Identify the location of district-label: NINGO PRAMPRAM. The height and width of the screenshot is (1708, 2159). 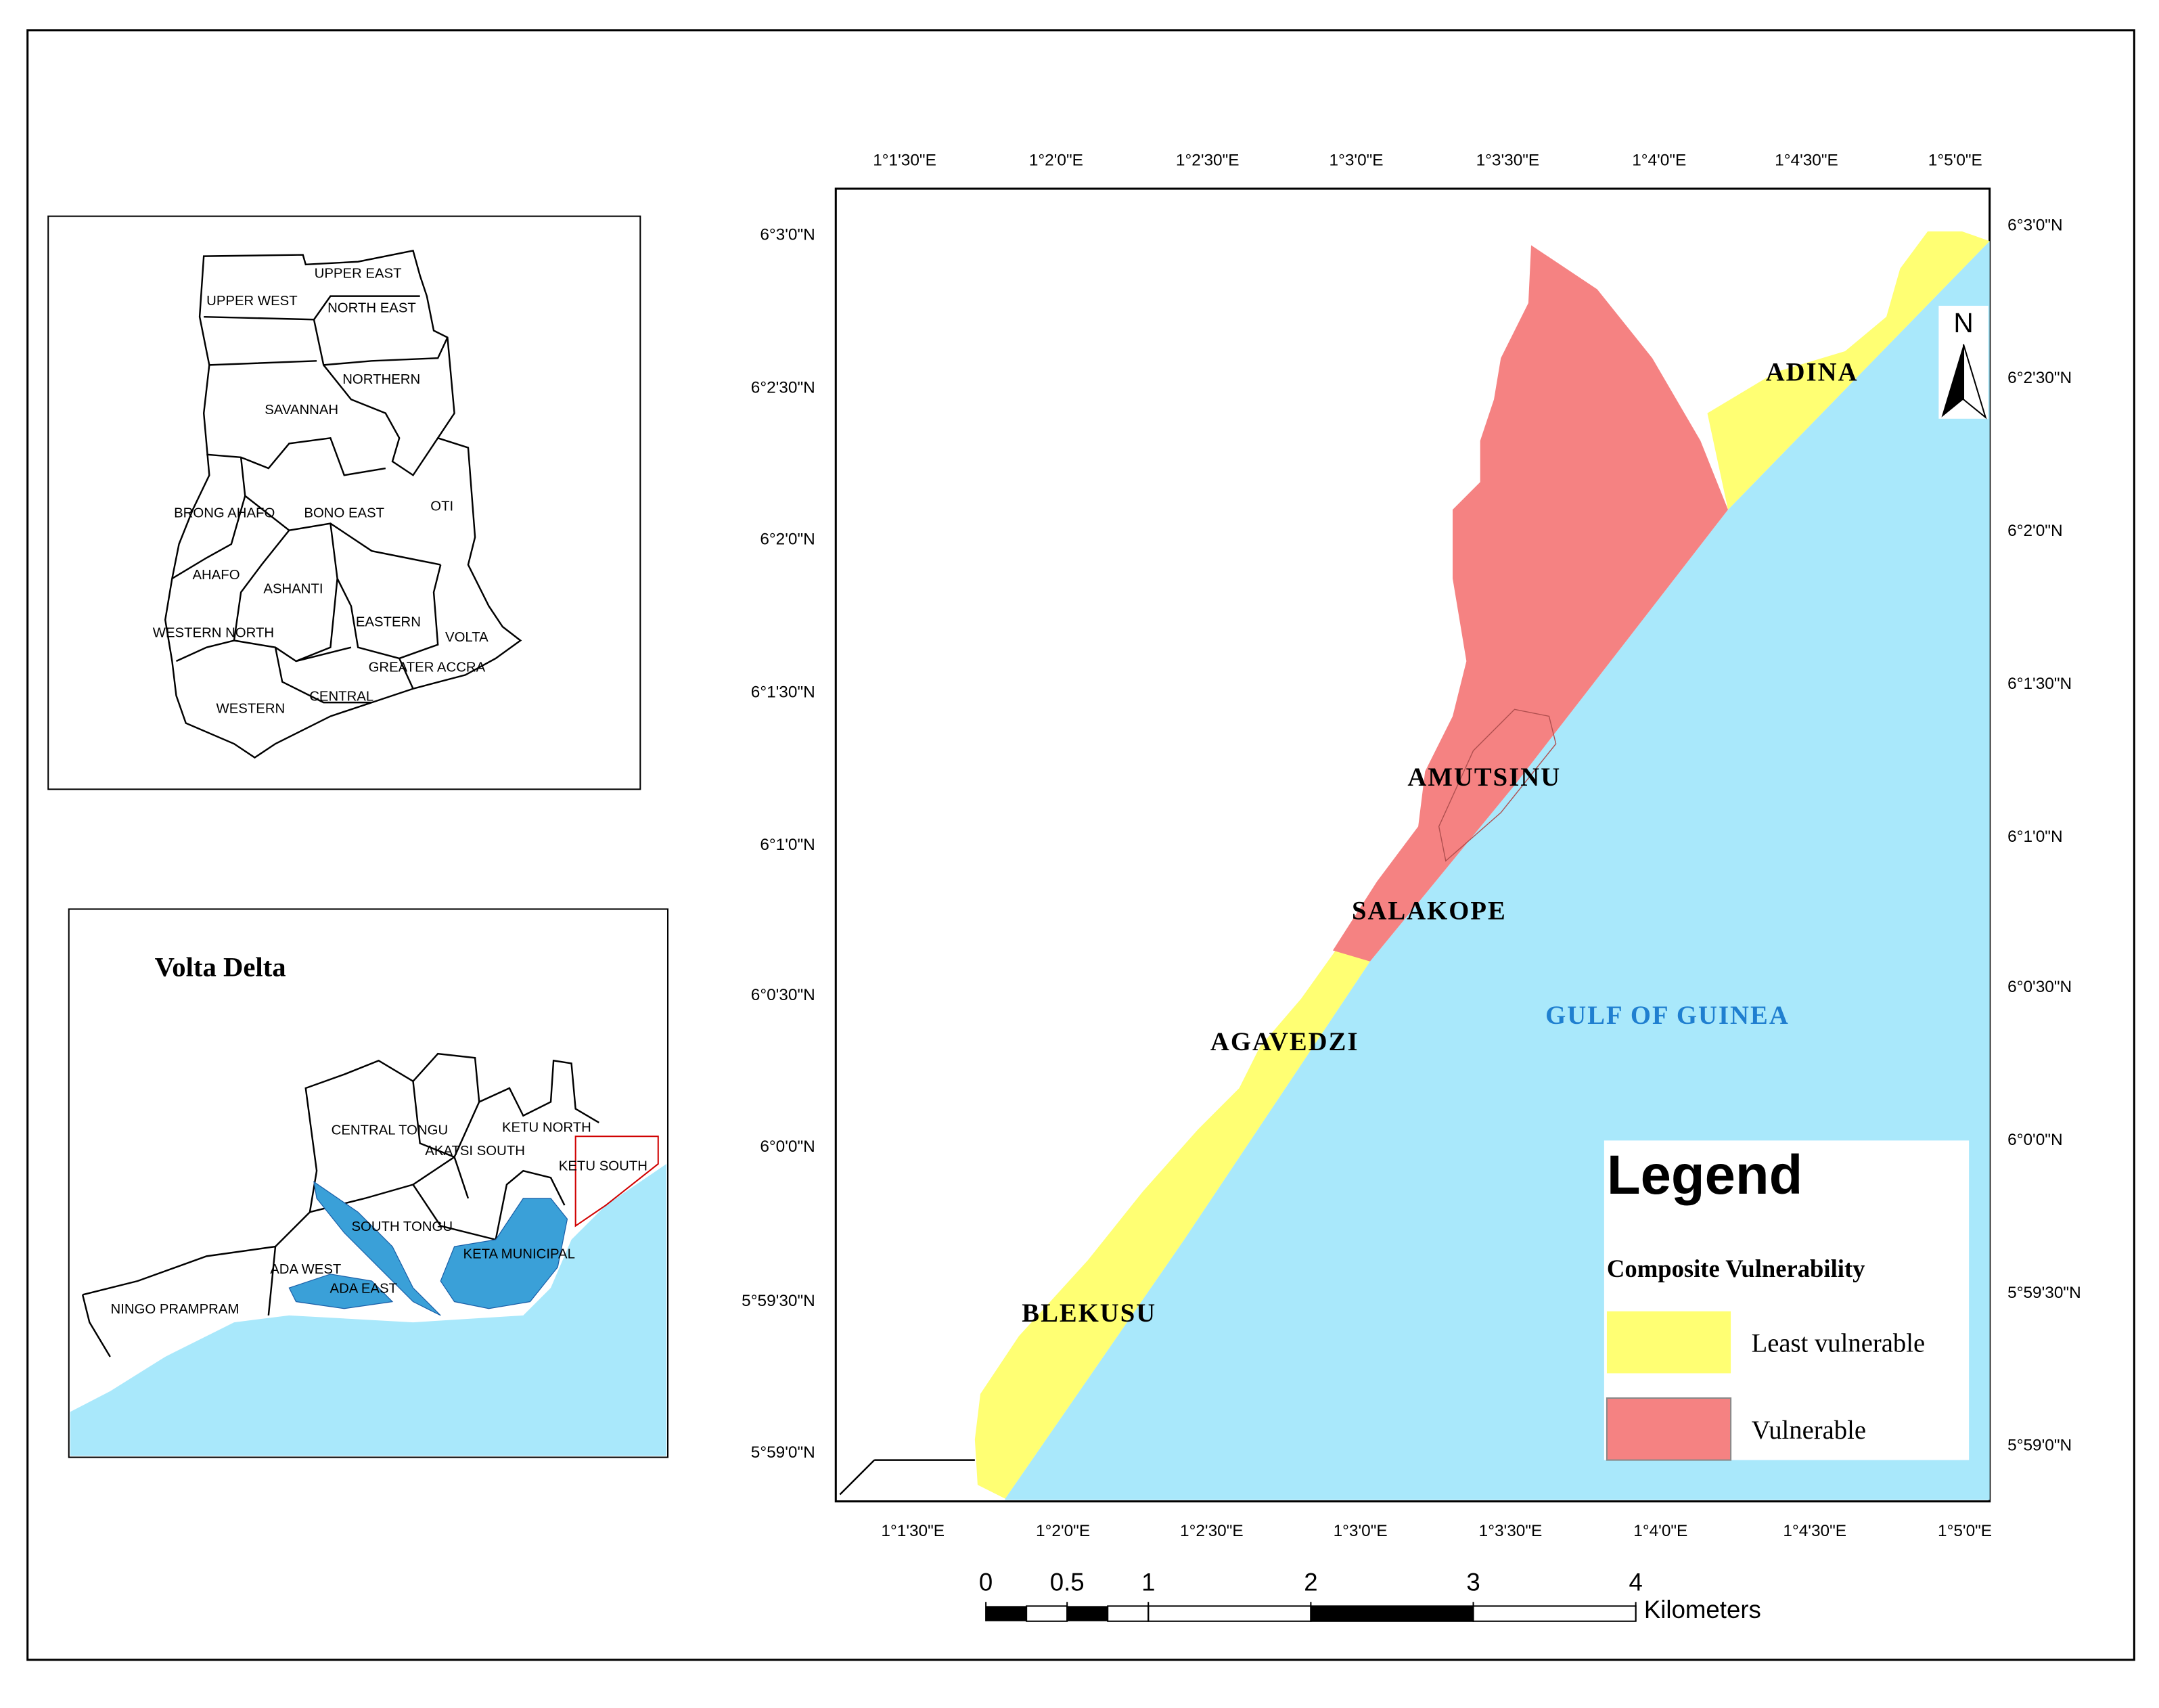
(176, 1309).